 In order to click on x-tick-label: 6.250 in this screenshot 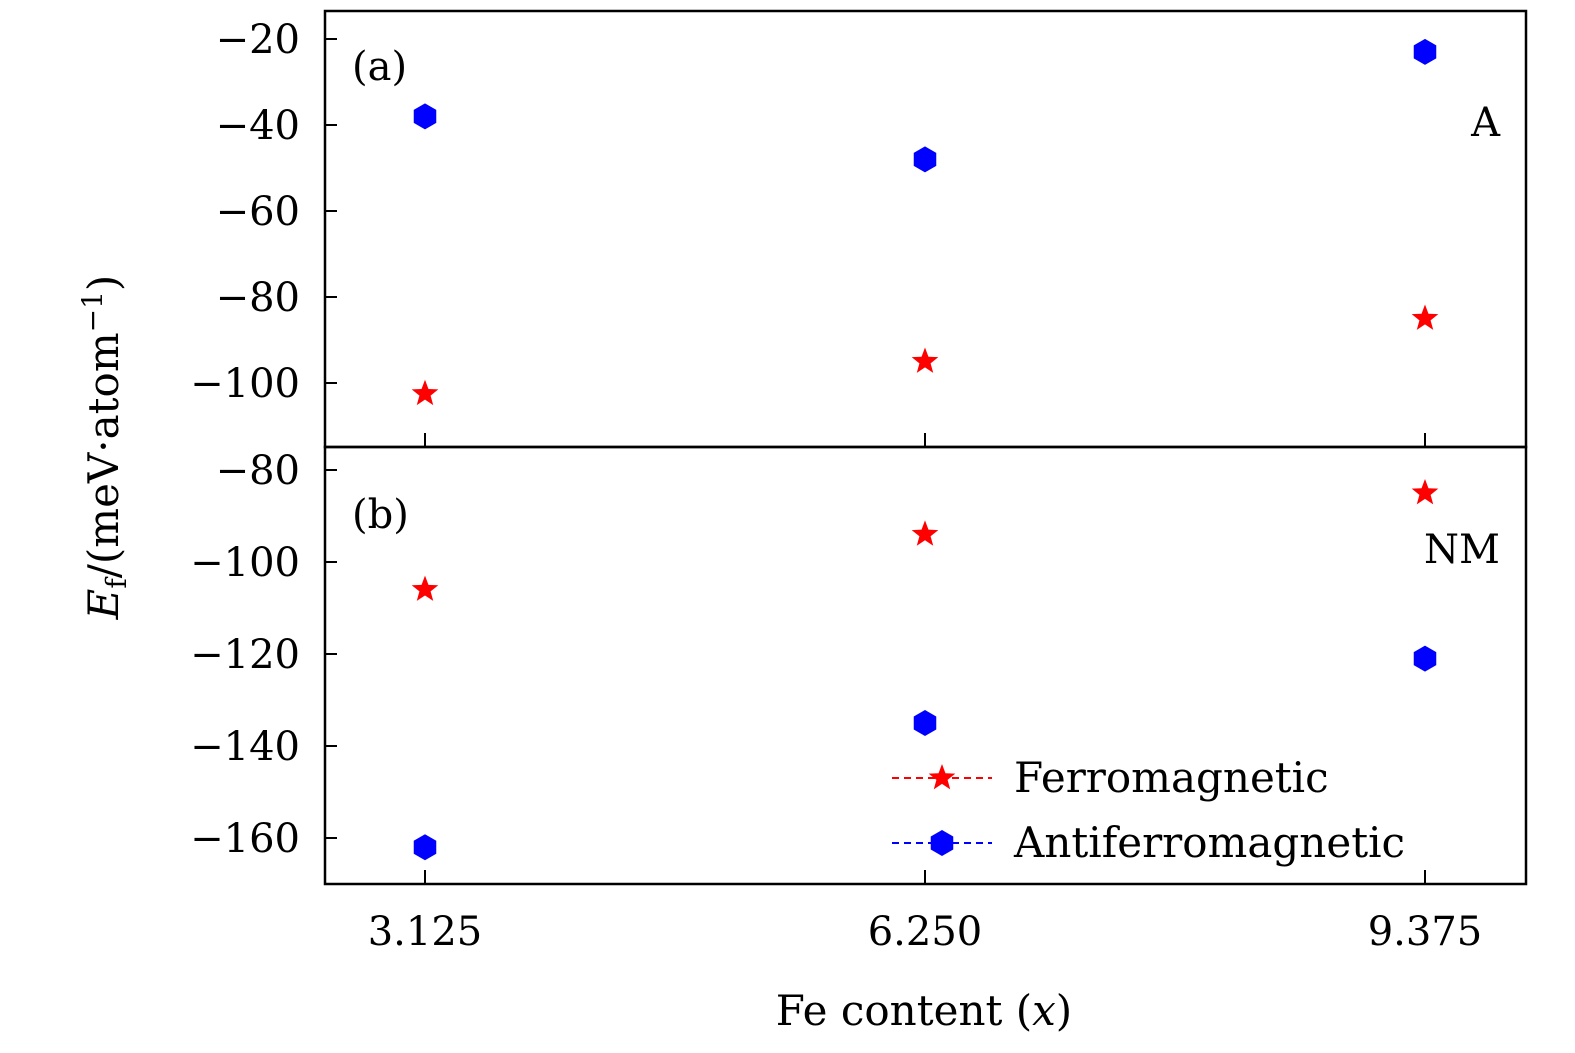, I will do `click(925, 932)`.